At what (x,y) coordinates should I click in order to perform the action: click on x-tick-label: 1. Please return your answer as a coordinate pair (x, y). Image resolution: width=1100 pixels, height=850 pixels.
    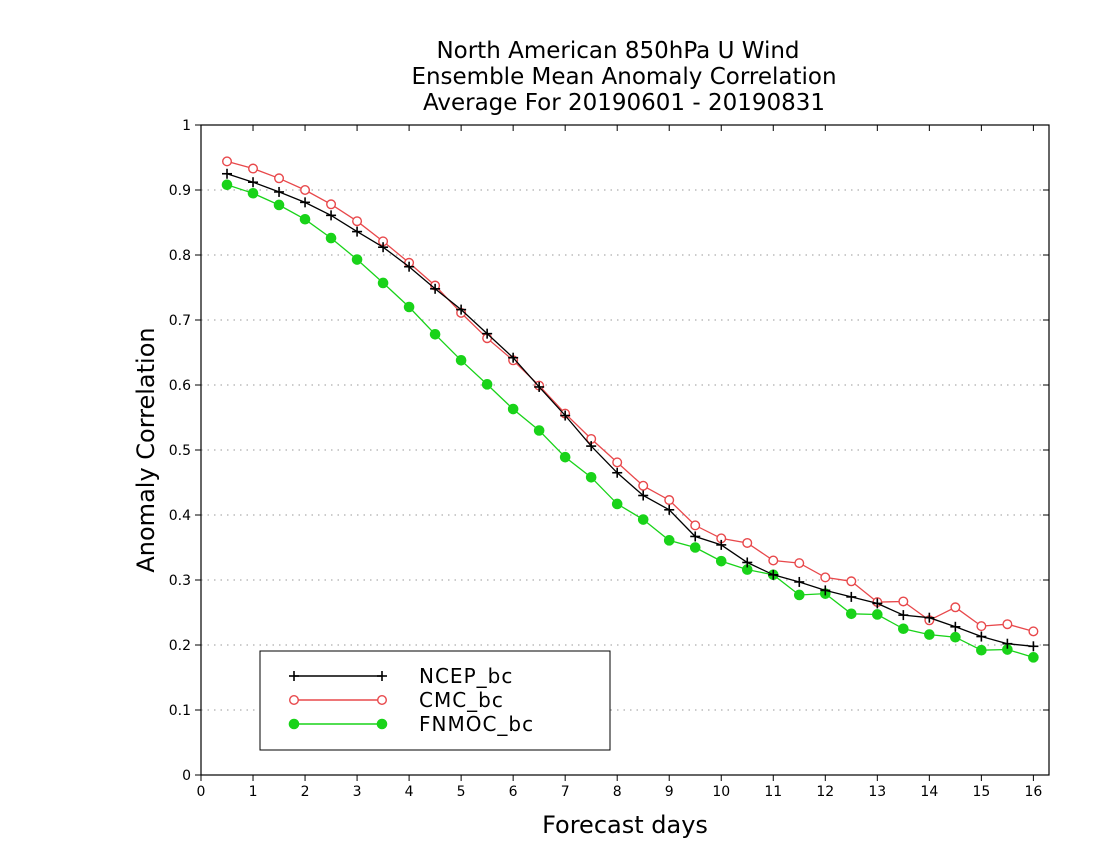
    Looking at the image, I should click on (253, 792).